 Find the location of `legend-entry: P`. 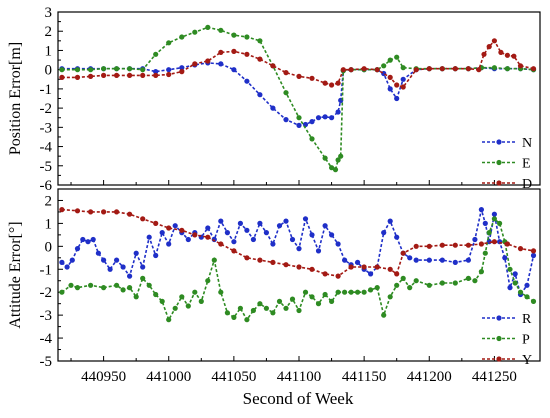

legend-entry: P is located at coordinates (506, 340).